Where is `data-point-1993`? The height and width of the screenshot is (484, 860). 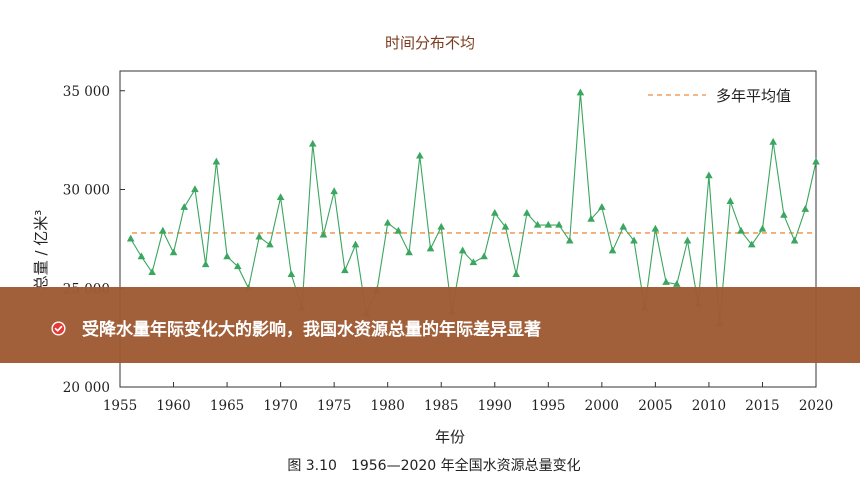 data-point-1993 is located at coordinates (527, 212).